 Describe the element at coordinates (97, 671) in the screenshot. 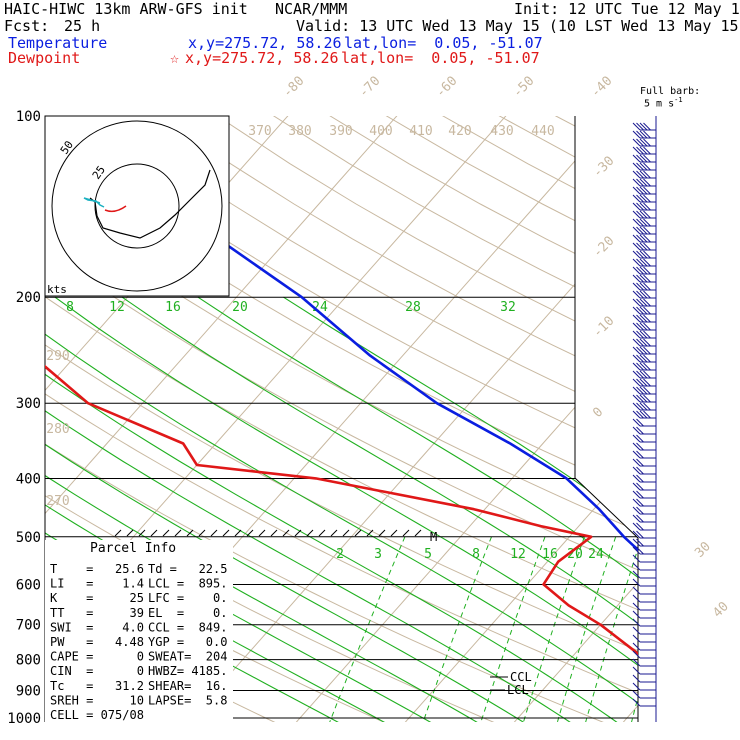

I see `parcel-info-left: CIN = 0` at that location.